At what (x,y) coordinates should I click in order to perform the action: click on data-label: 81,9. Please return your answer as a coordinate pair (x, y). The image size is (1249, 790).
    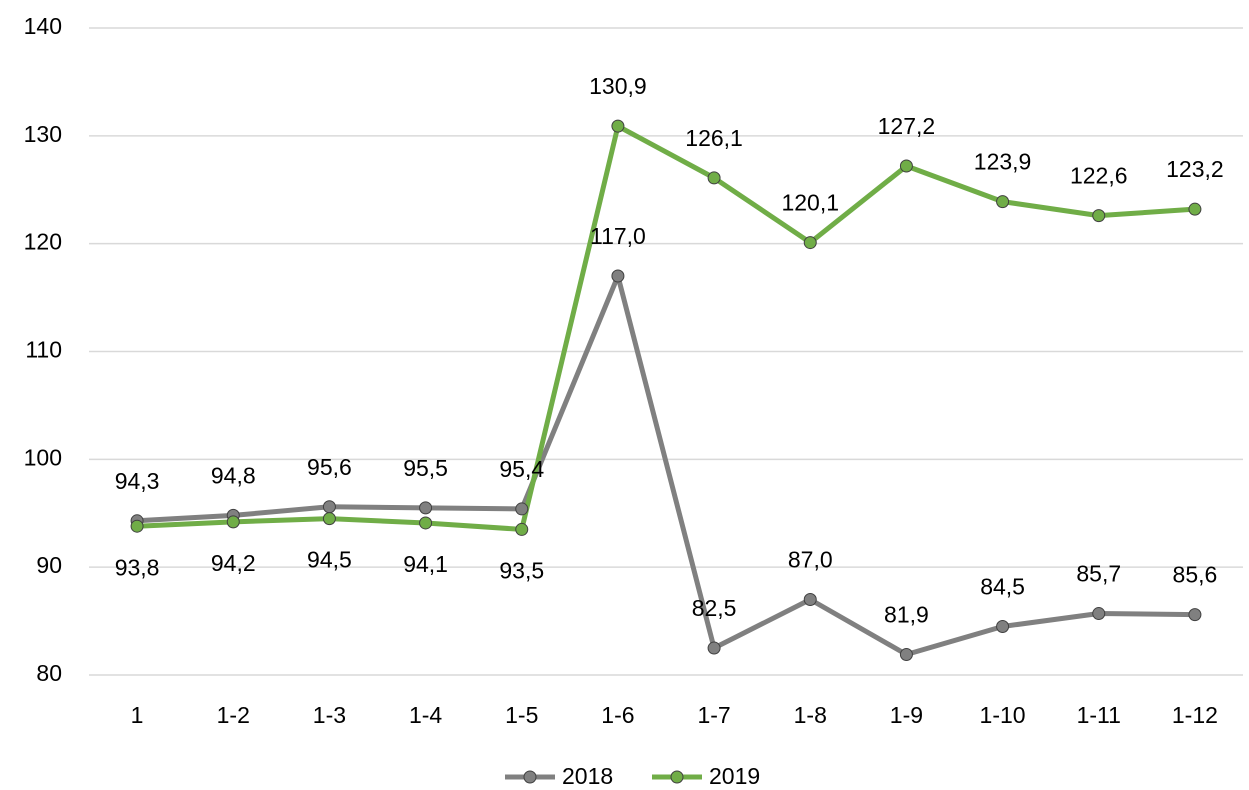
    Looking at the image, I should click on (906, 615).